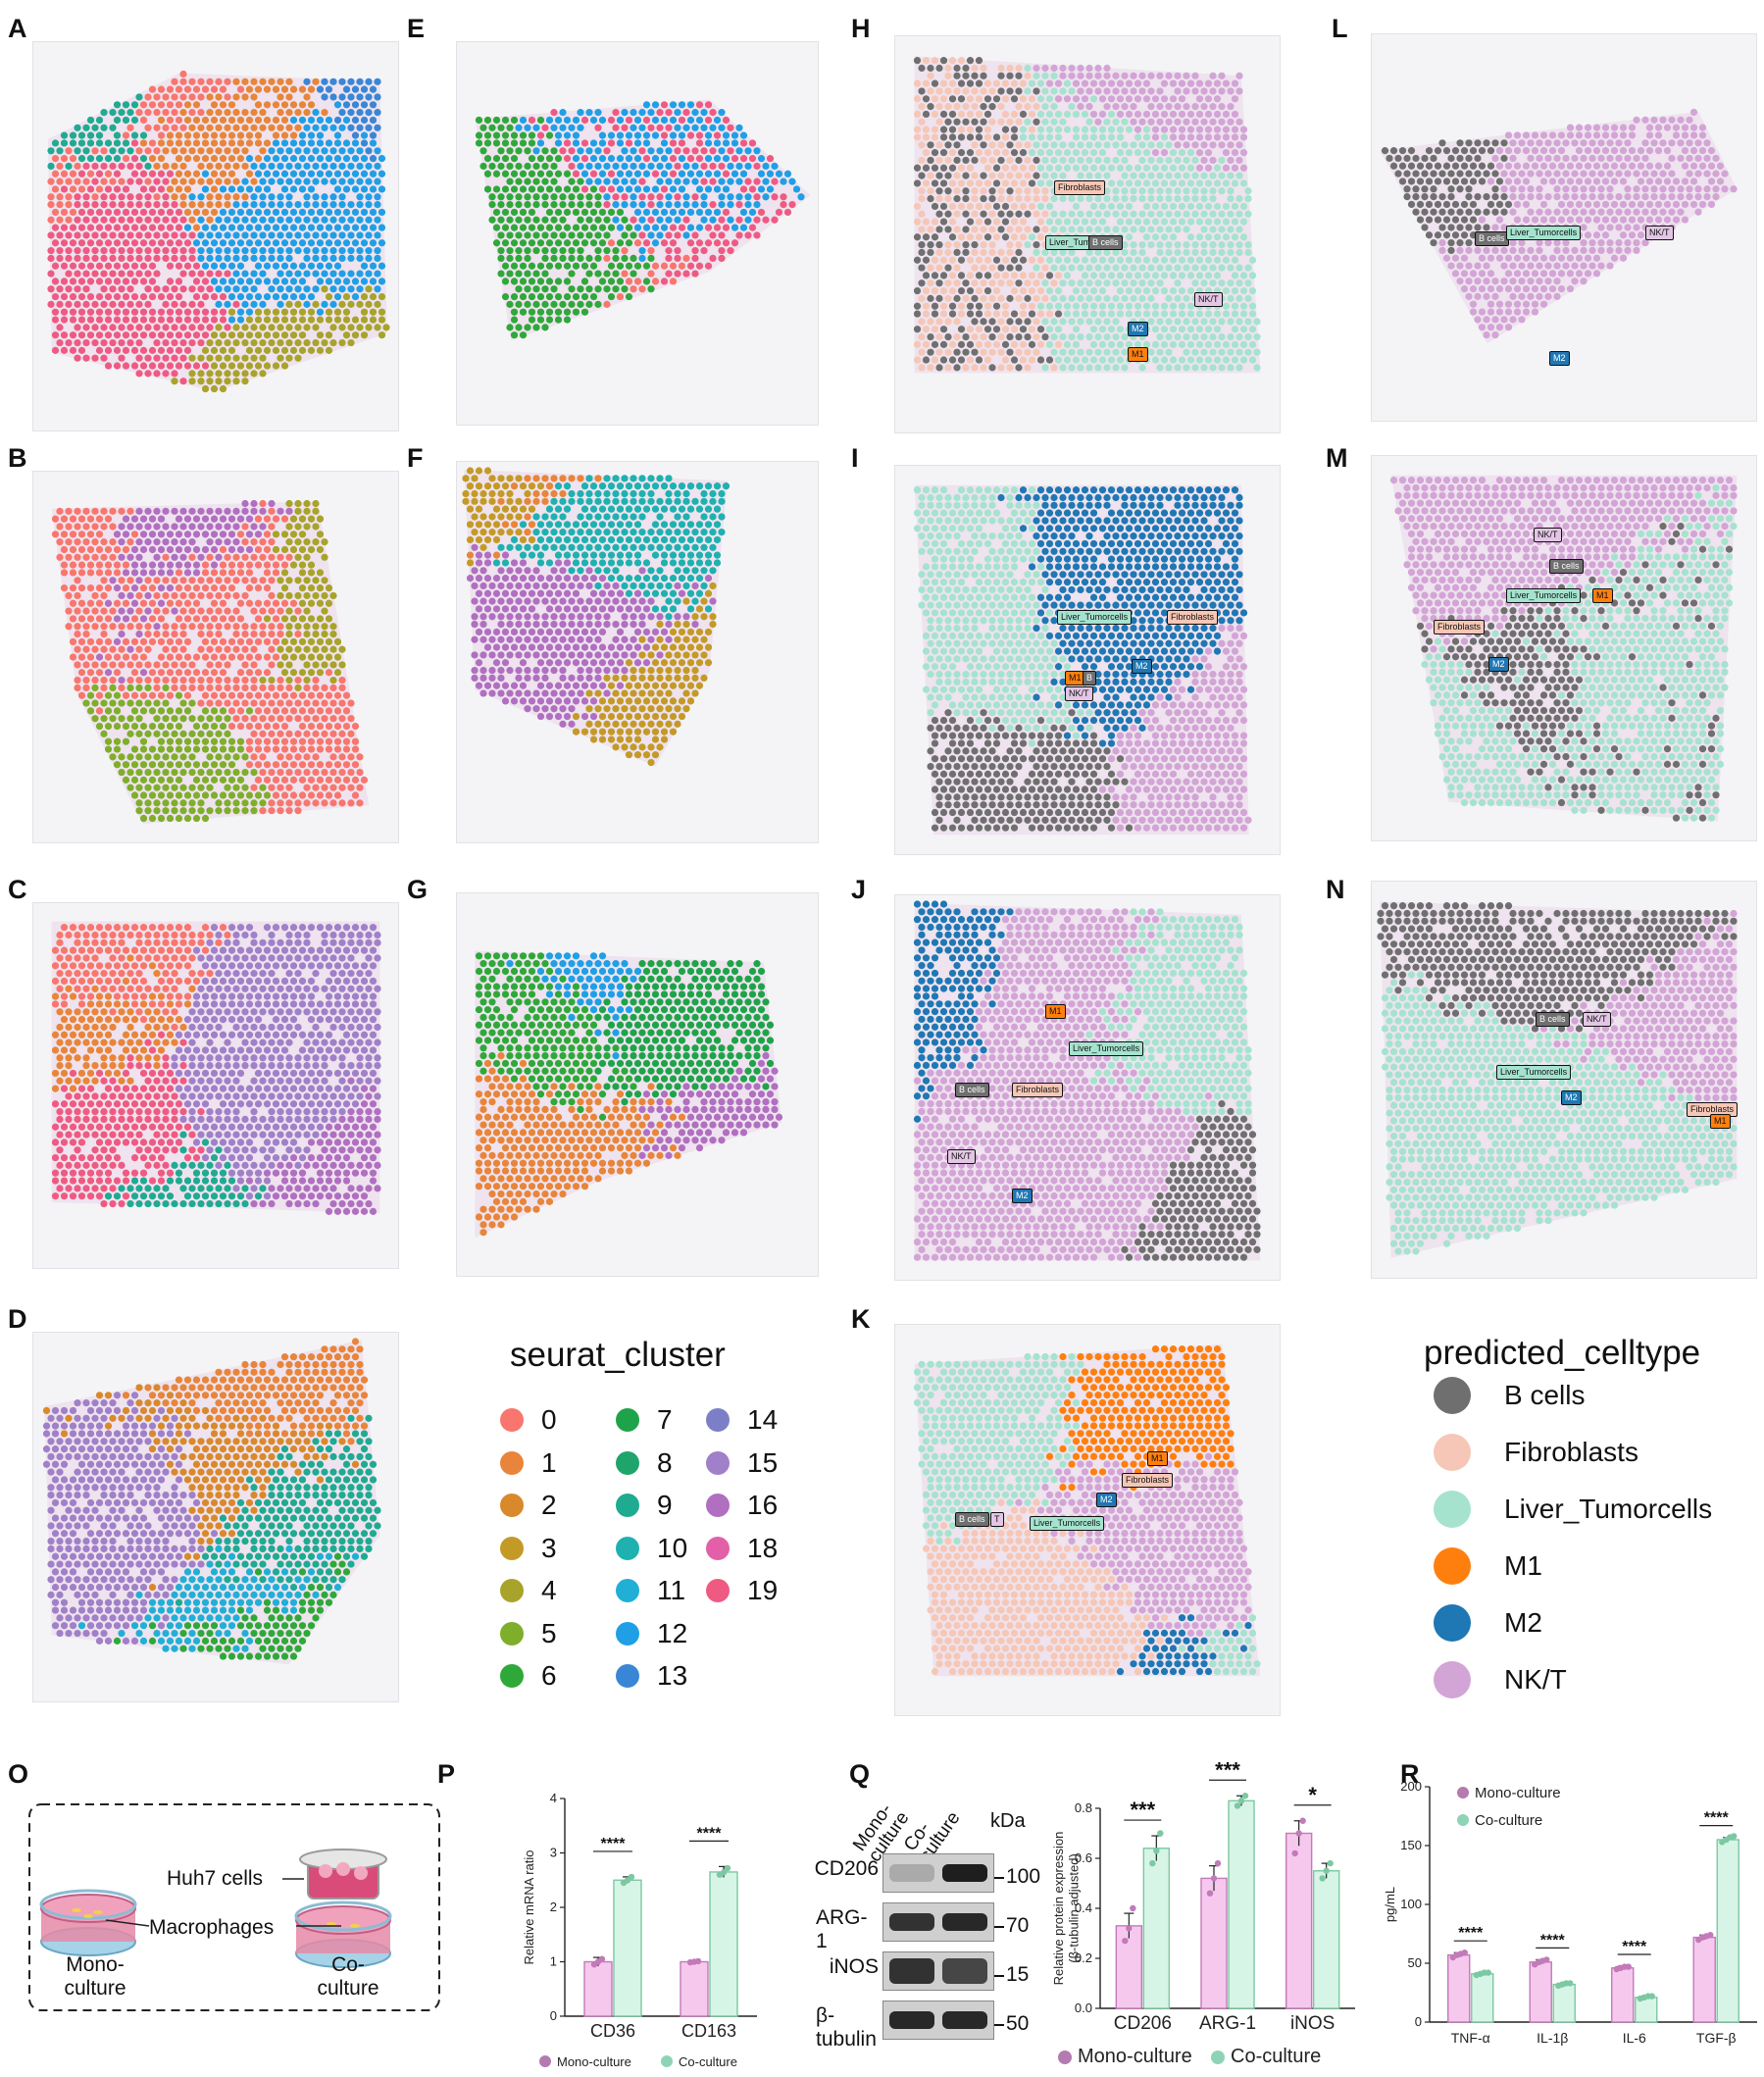 This screenshot has height=2077, width=1764. What do you see at coordinates (1090, 678) in the screenshot?
I see `celltype-tag: B` at bounding box center [1090, 678].